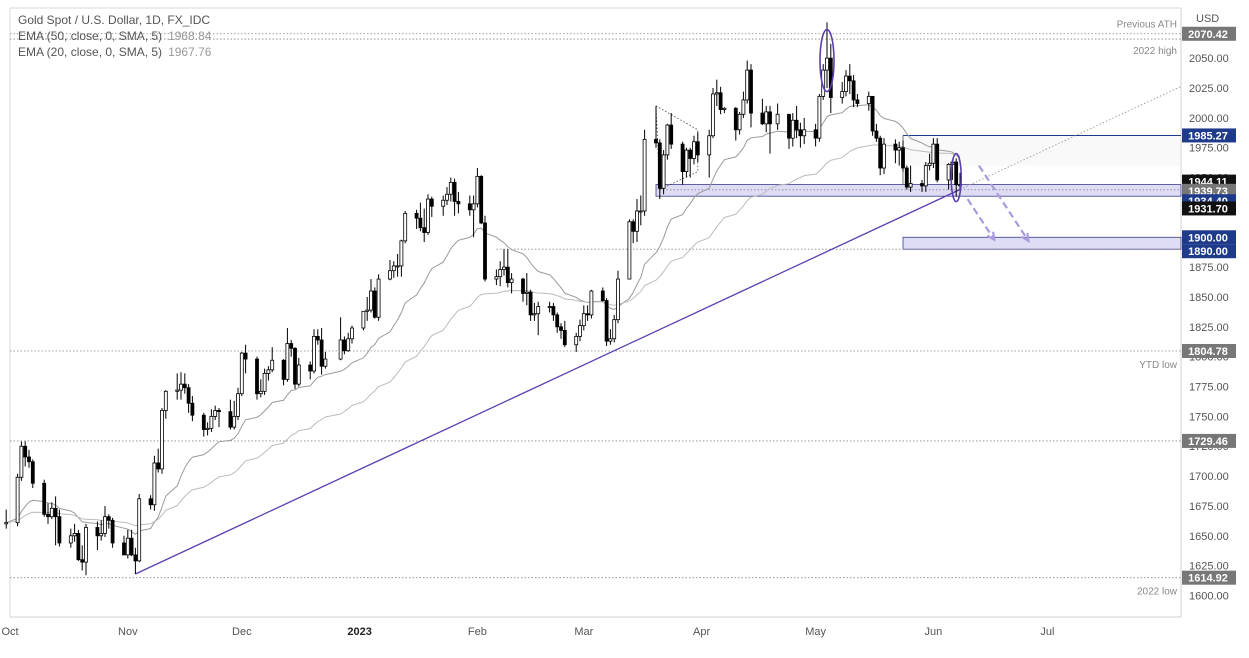  Describe the element at coordinates (1158, 365) in the screenshot. I see `ytd-low-label: YTD low` at that location.